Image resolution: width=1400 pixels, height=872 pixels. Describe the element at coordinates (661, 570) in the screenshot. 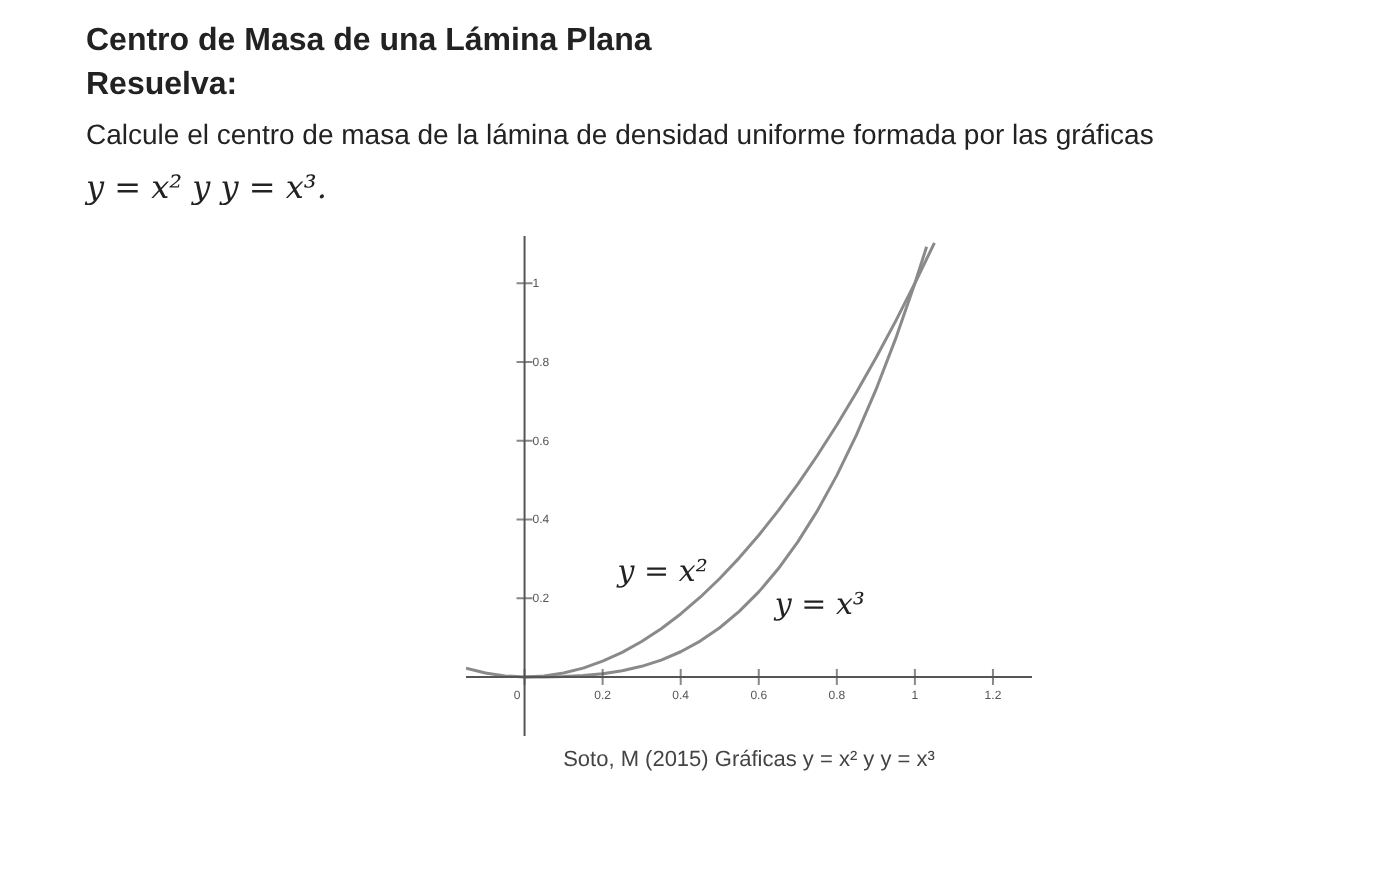

I see `series-label: y = x²` at that location.